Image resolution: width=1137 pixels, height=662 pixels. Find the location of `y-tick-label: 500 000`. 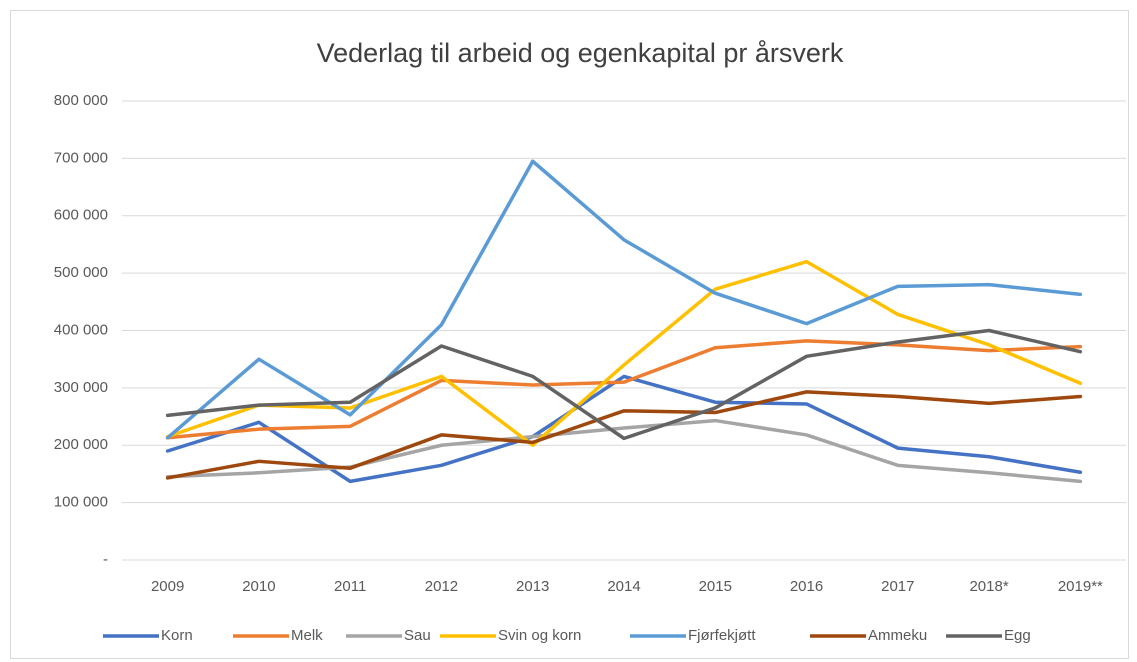

y-tick-label: 500 000 is located at coordinates (81, 272).